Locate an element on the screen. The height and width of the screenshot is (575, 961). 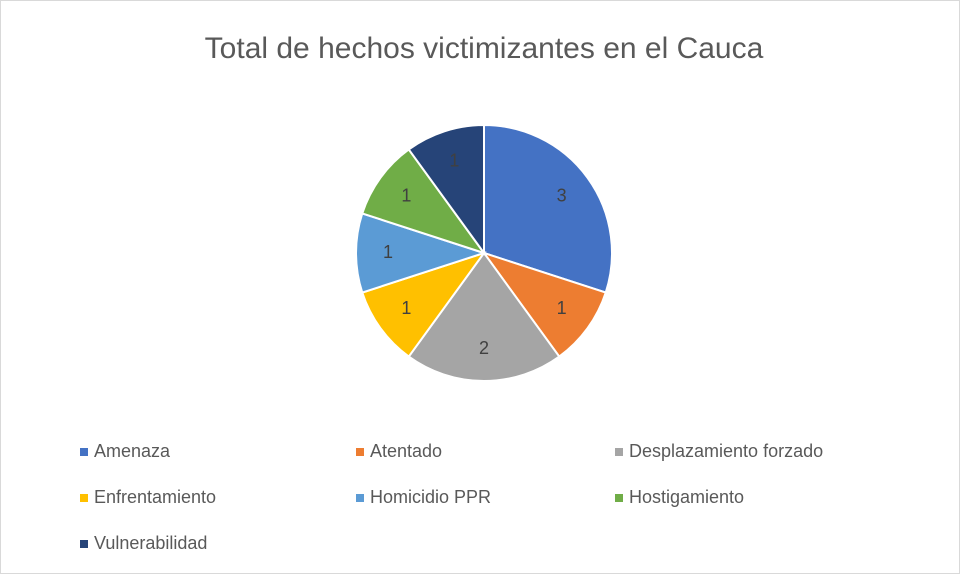
data-label: 2 is located at coordinates (484, 348).